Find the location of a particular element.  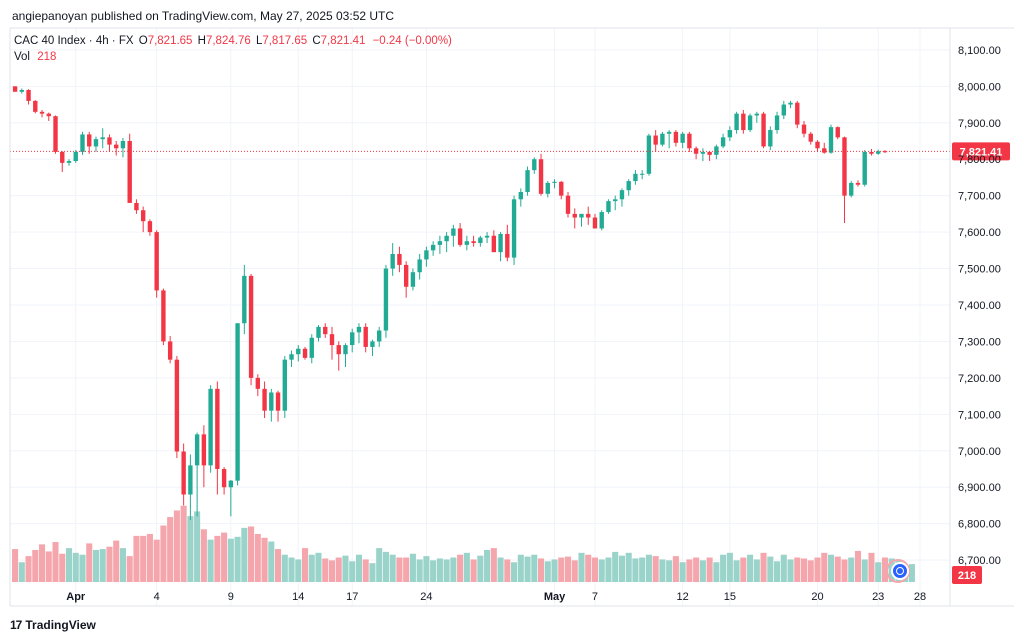

target-icon is located at coordinates (898, 571).